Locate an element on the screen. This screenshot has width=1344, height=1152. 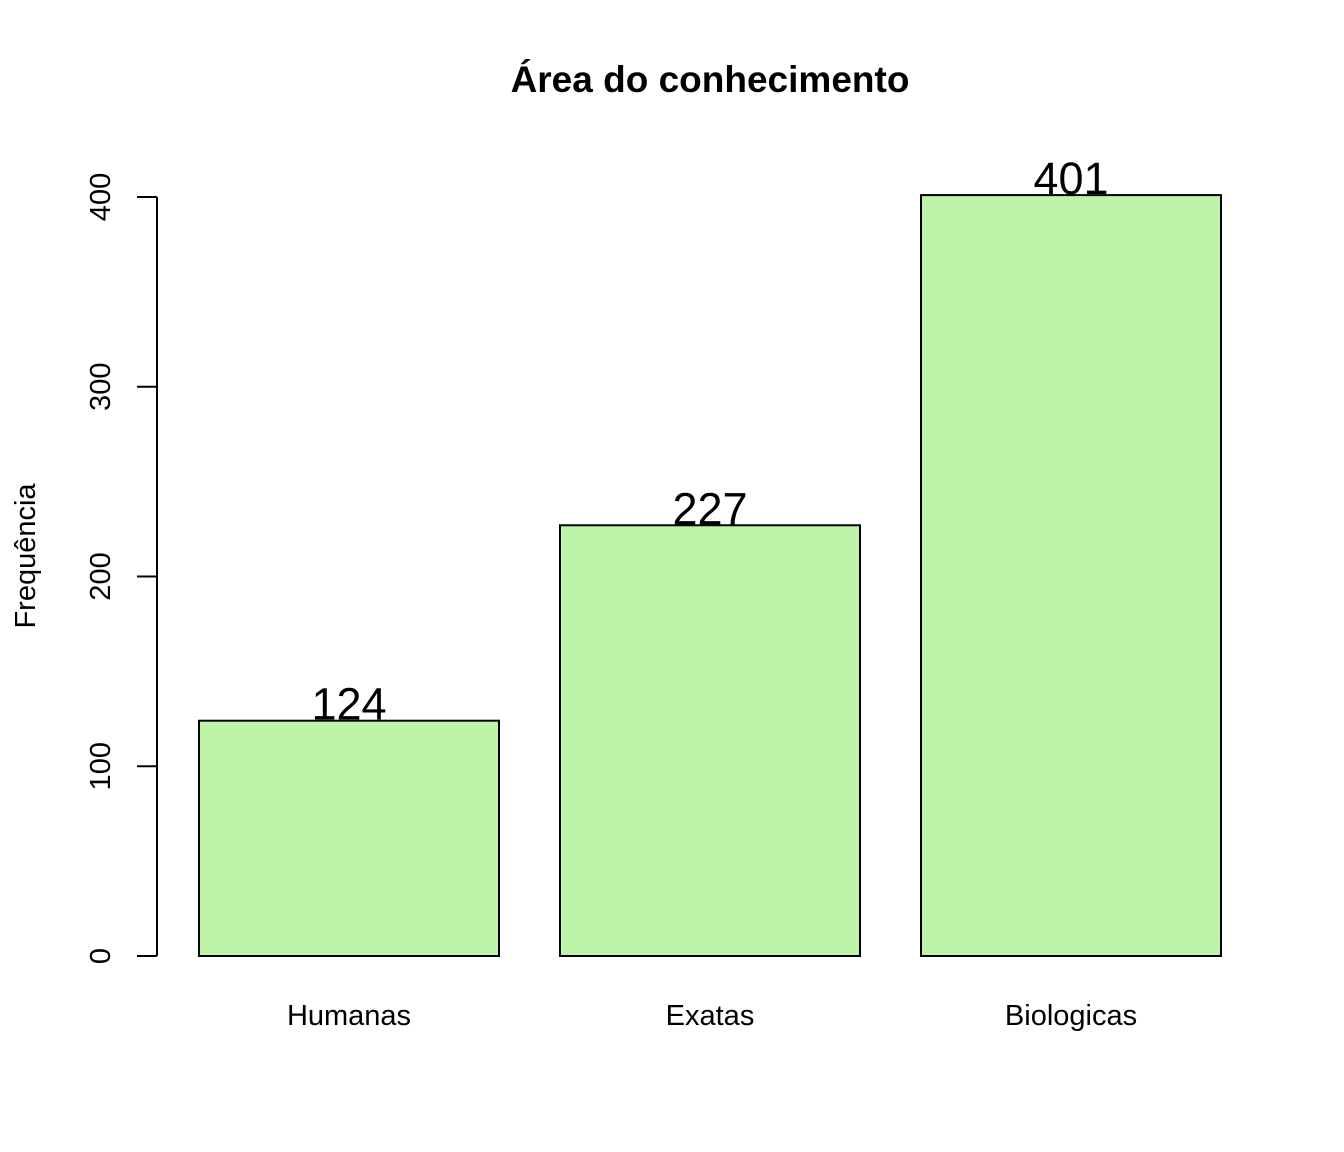
x-axis-labels: Humanas Exatas Biologicas is located at coordinates (712, 1016).